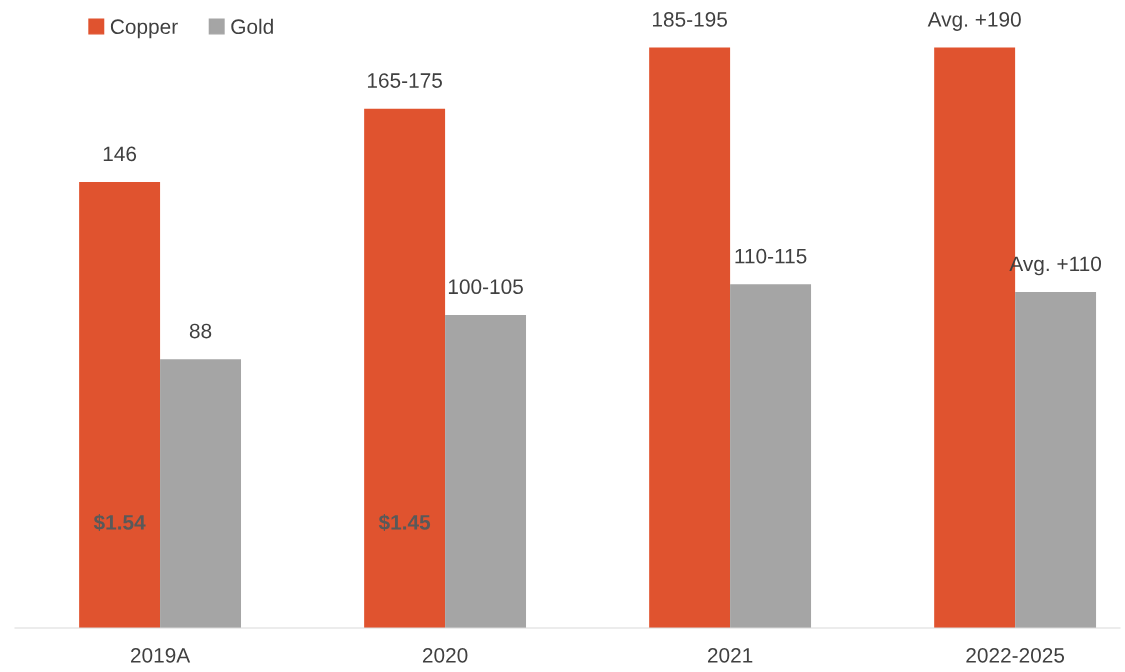 The height and width of the screenshot is (672, 1125). I want to click on x-tick-label: 2019A, so click(161, 655).